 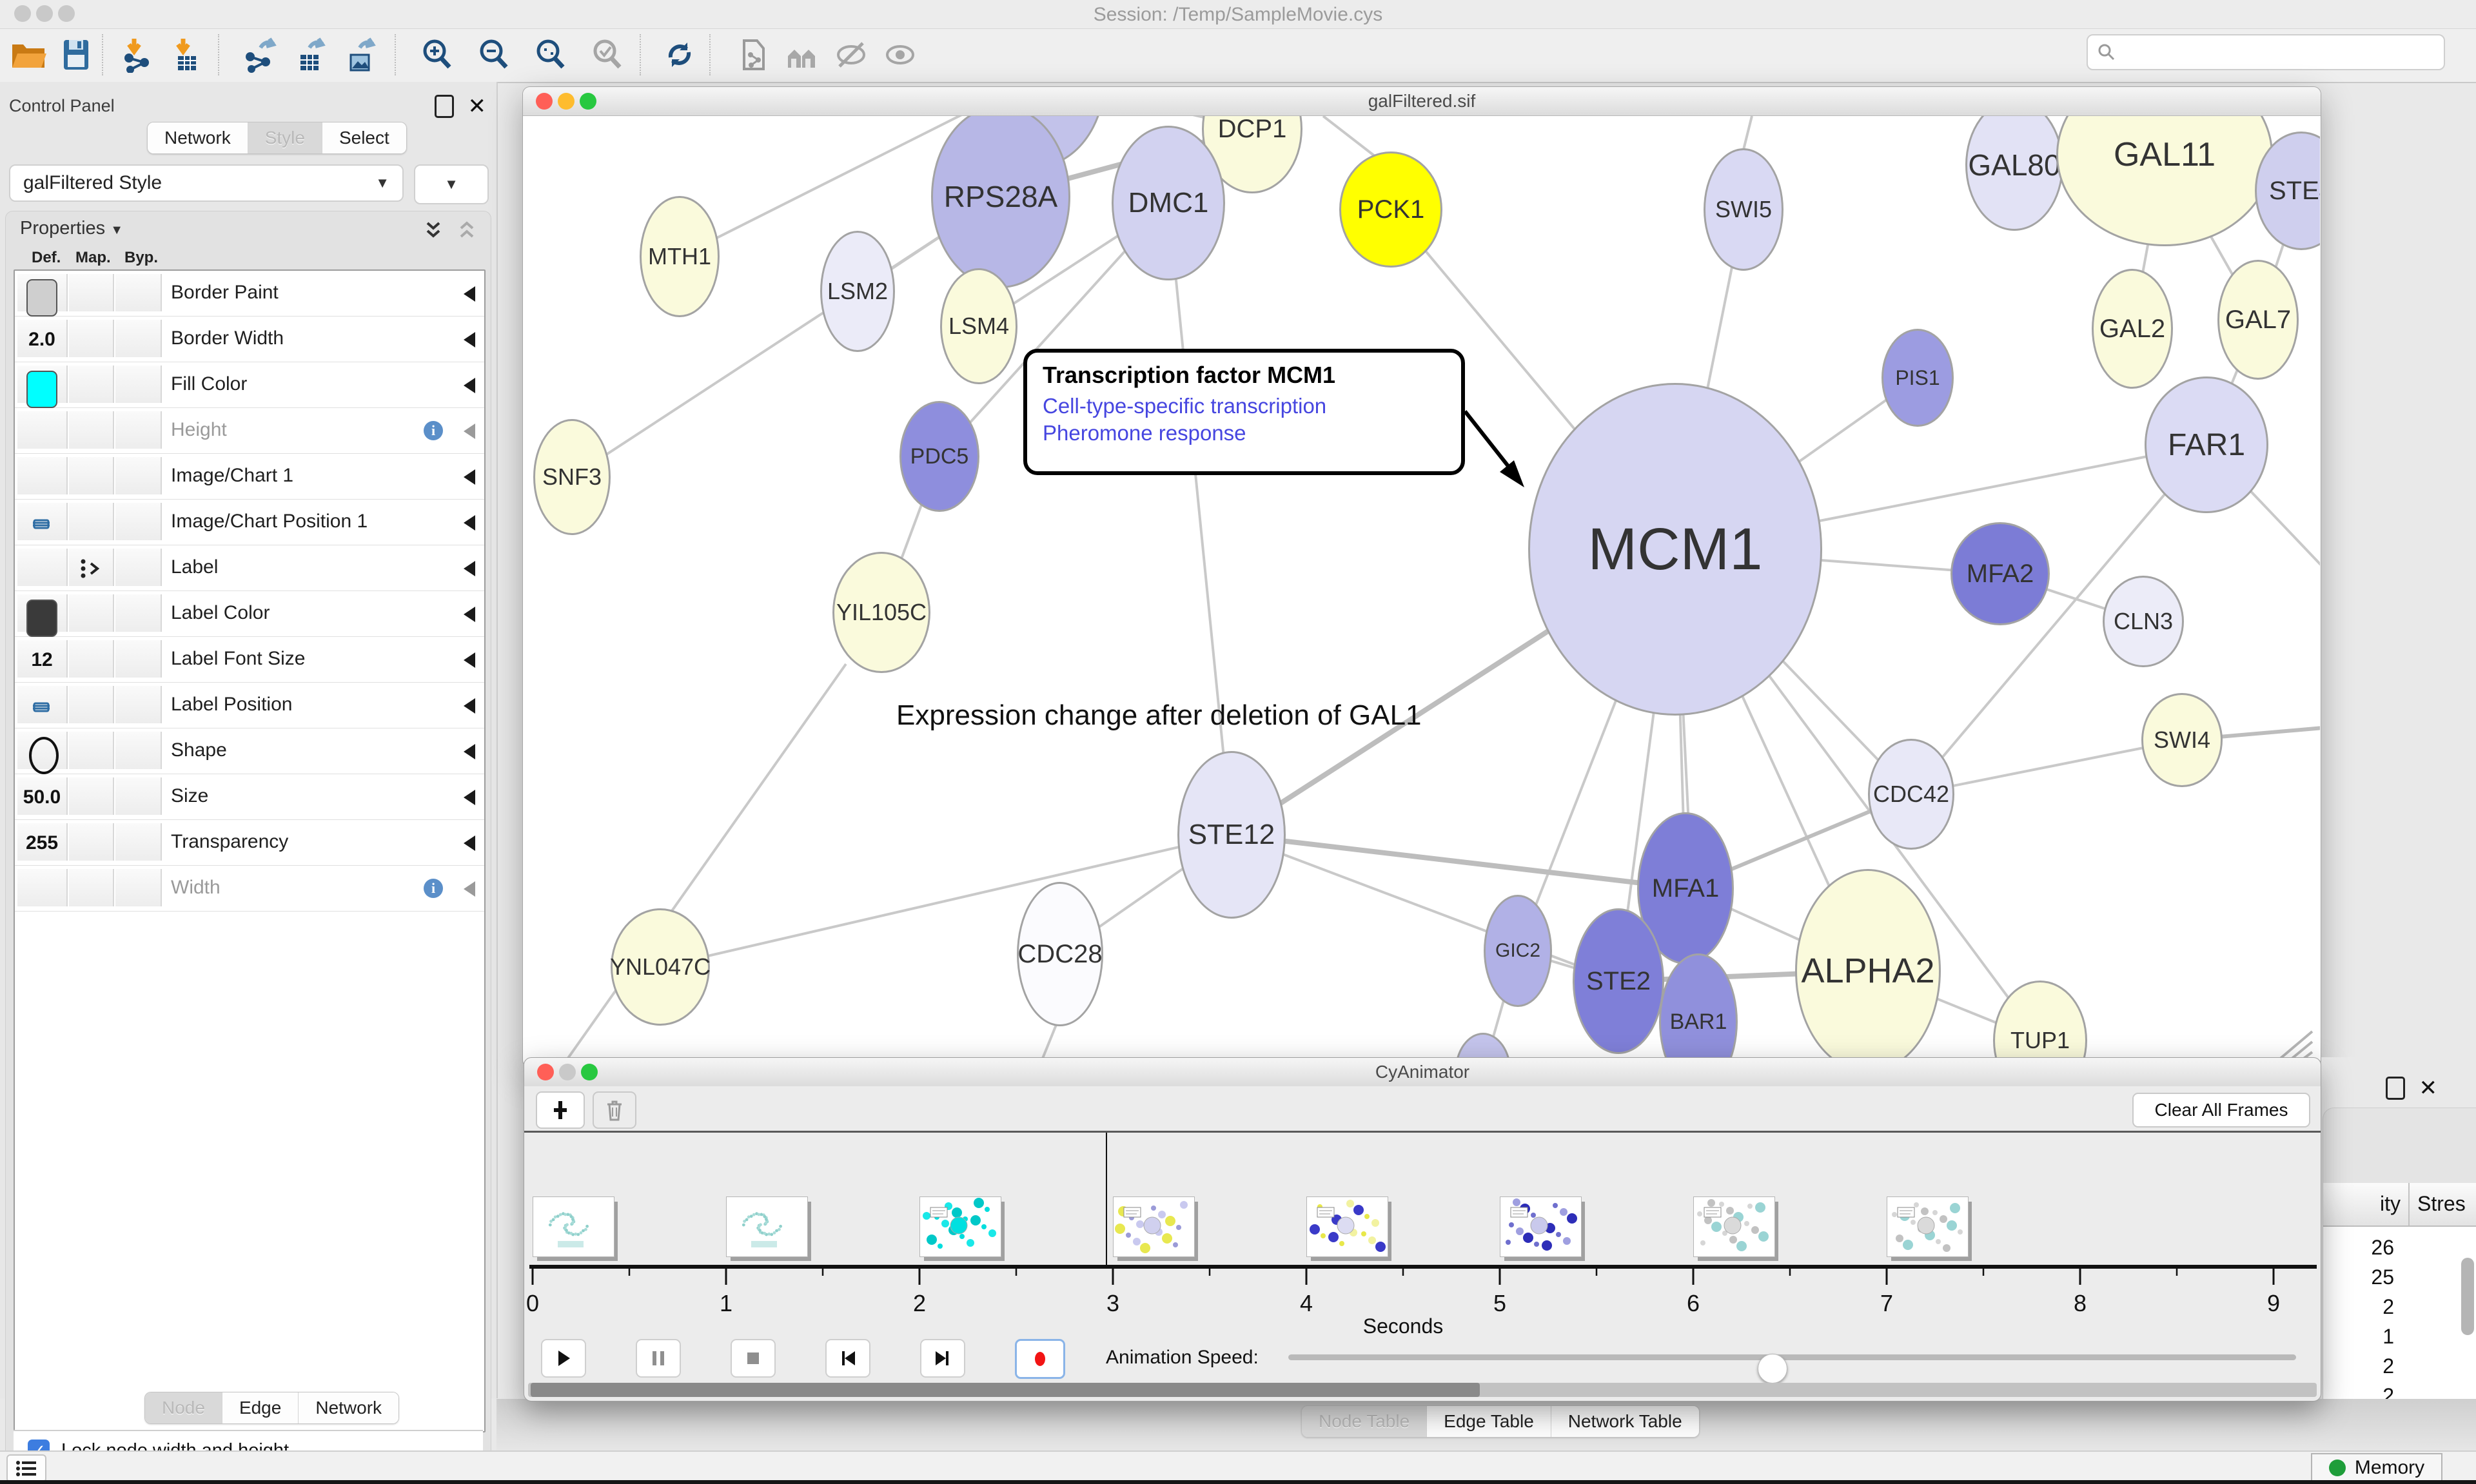 I want to click on pause-button, so click(x=658, y=1358).